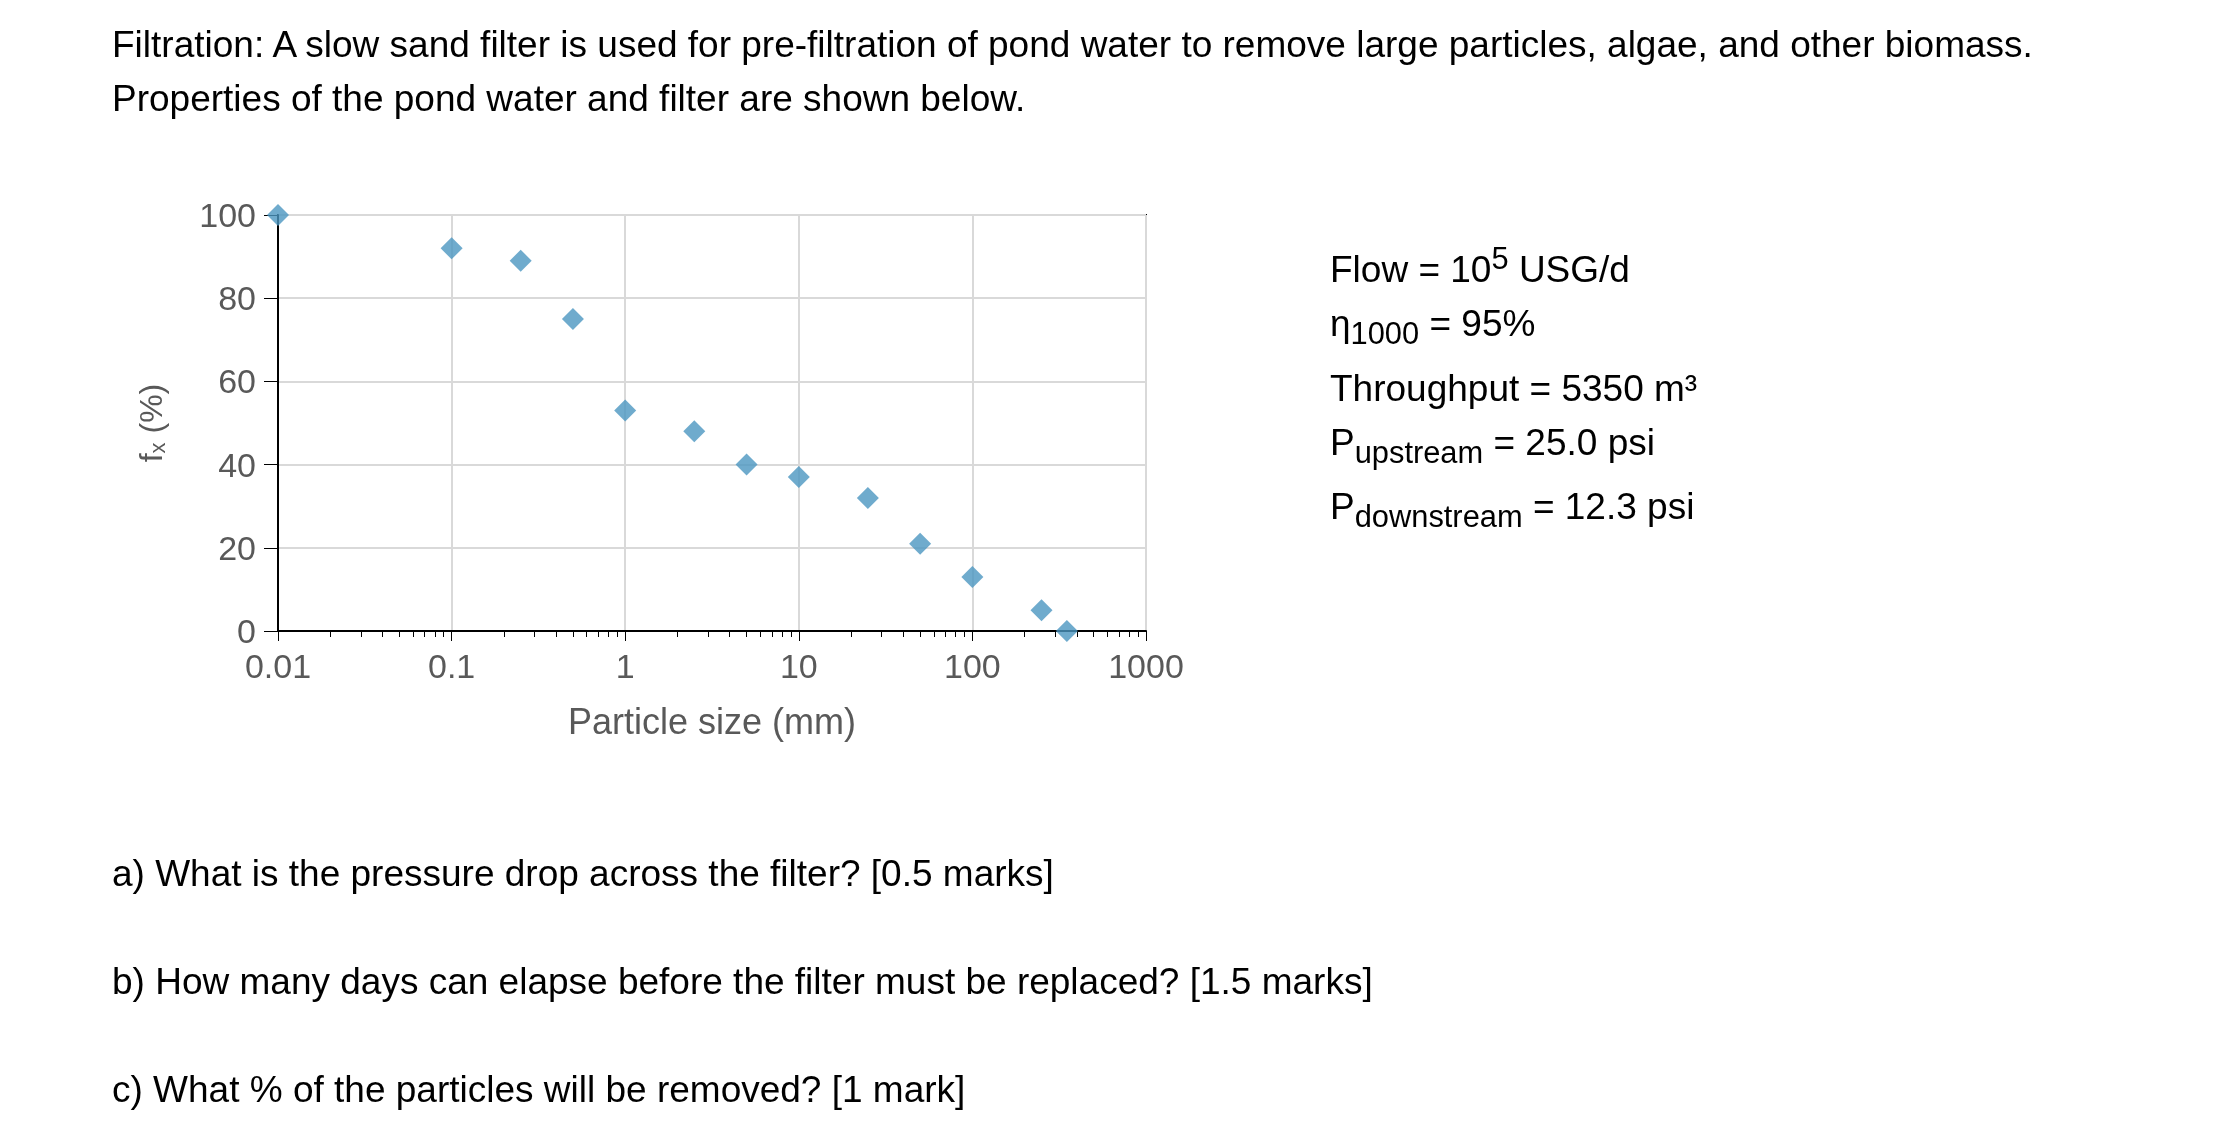 Image resolution: width=2220 pixels, height=1132 pixels. I want to click on text: b) How many days can elapse before the filter must be replaced? [1.5 marks], so click(742, 982).